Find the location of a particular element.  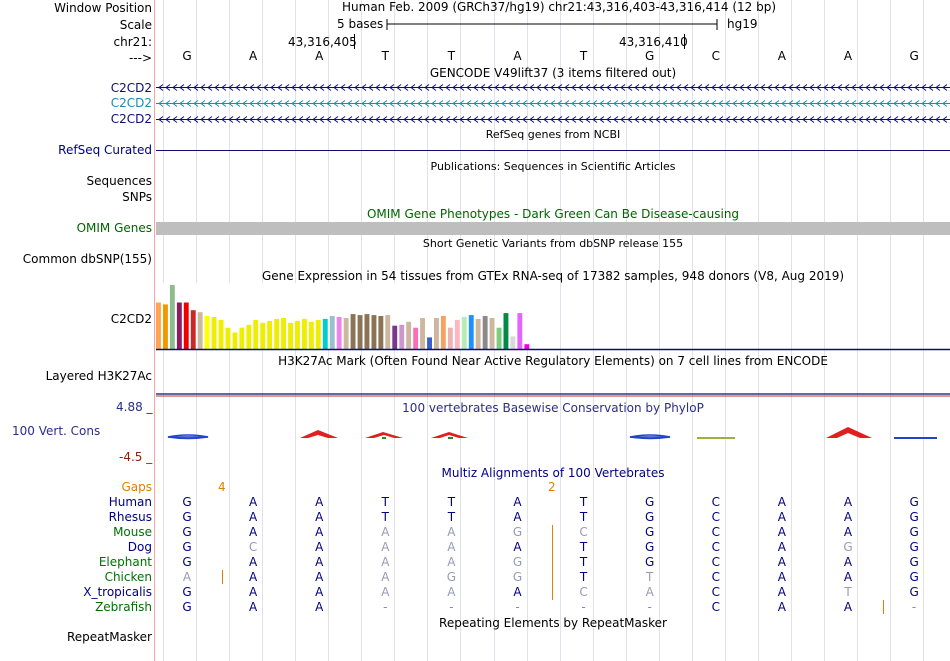

species-label: Elephant is located at coordinates (125, 562).